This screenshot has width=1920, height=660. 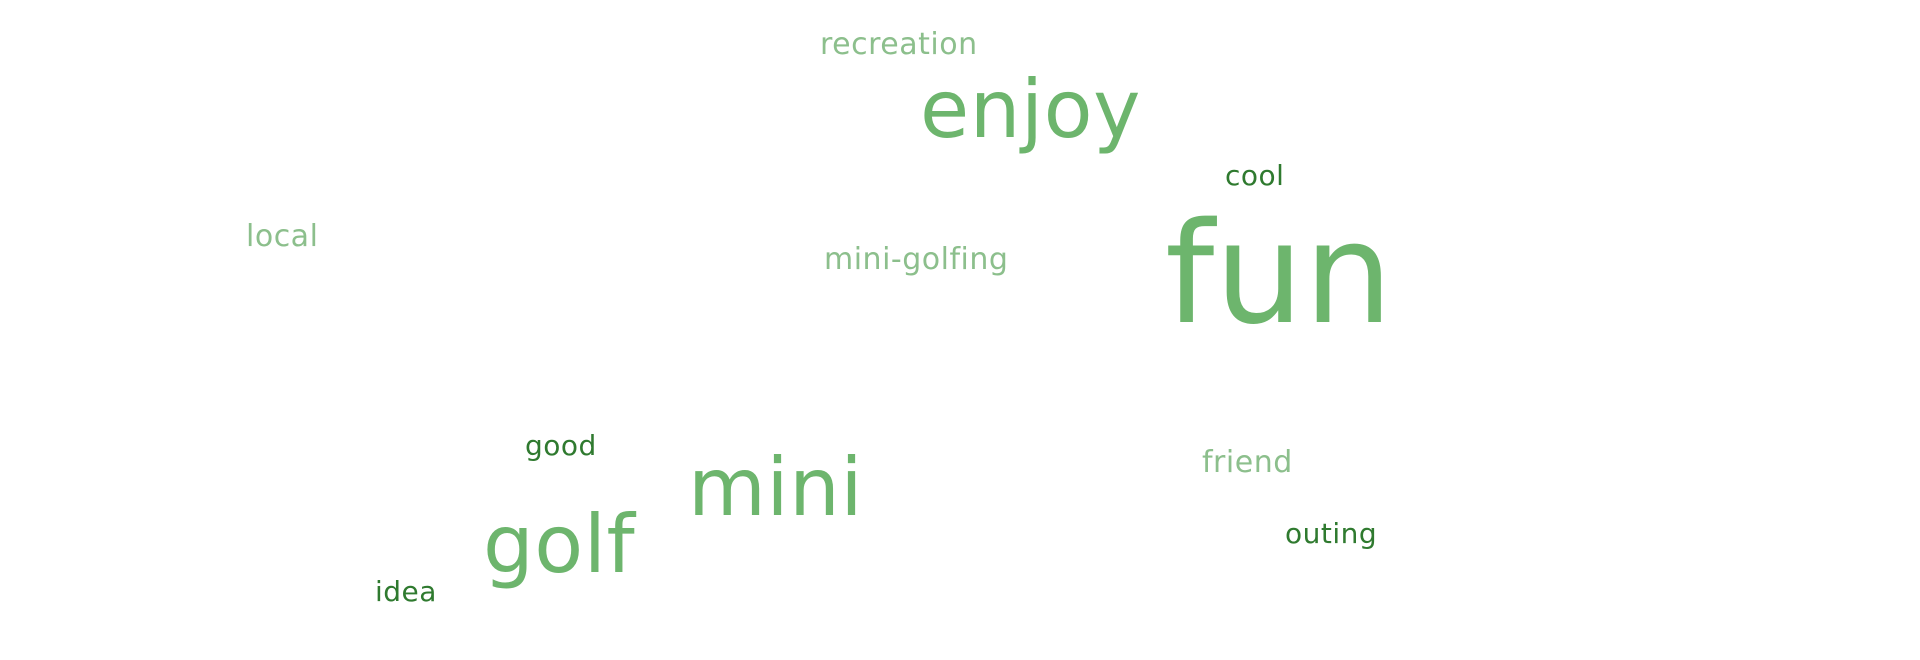 I want to click on word-mini: mini, so click(x=776, y=487).